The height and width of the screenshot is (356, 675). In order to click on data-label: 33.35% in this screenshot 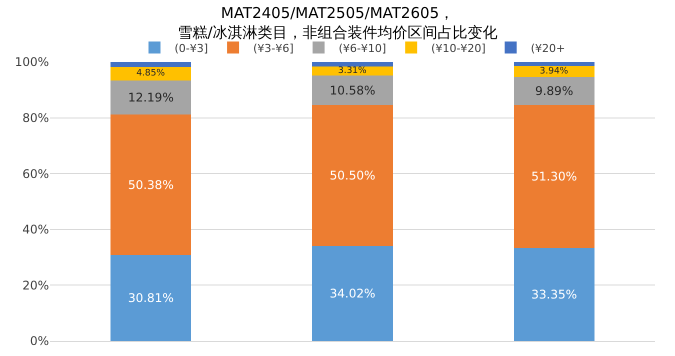, I will do `click(554, 294)`.